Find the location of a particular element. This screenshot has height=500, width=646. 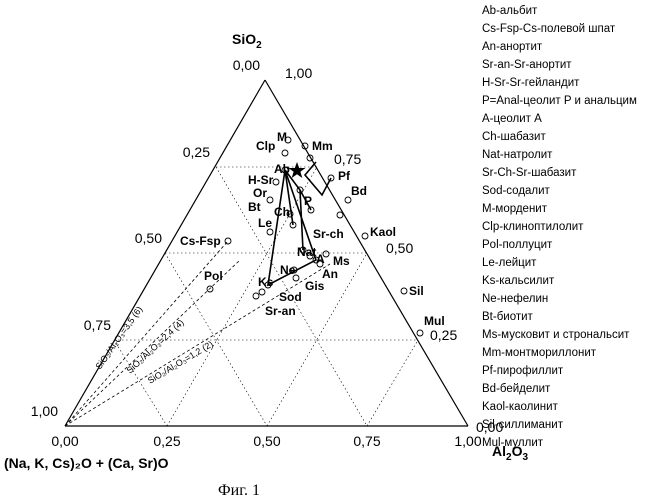

left-tick-1: 0,25 is located at coordinates (196, 152).